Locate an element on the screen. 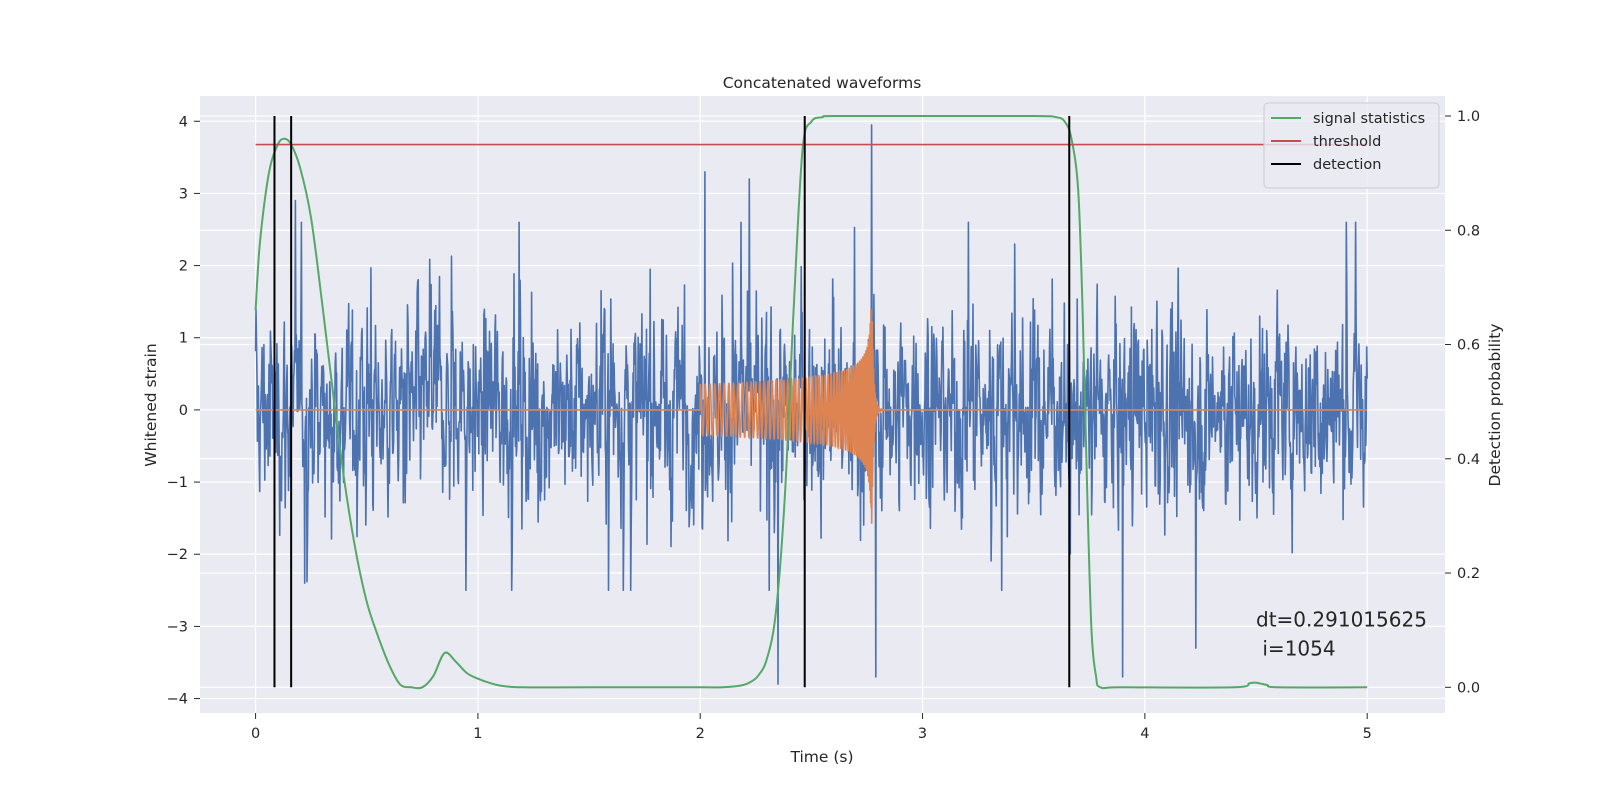 The image size is (1600, 804). y-tick-label: 1 is located at coordinates (183, 339).